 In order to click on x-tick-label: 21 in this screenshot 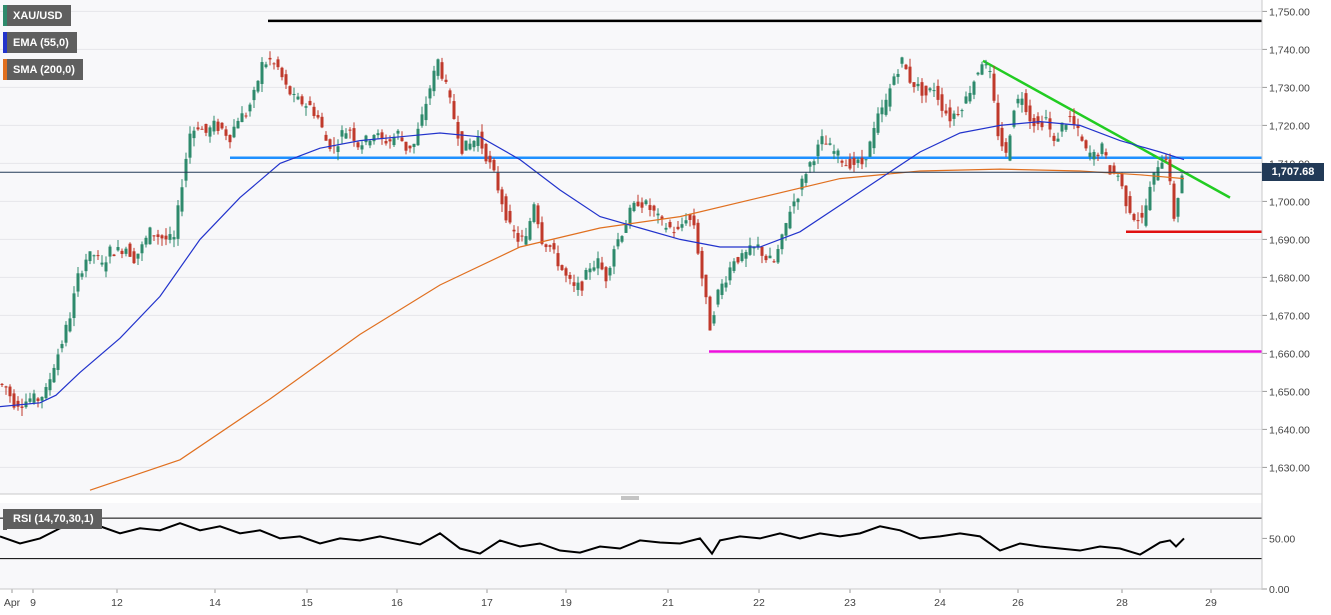, I will do `click(668, 603)`.